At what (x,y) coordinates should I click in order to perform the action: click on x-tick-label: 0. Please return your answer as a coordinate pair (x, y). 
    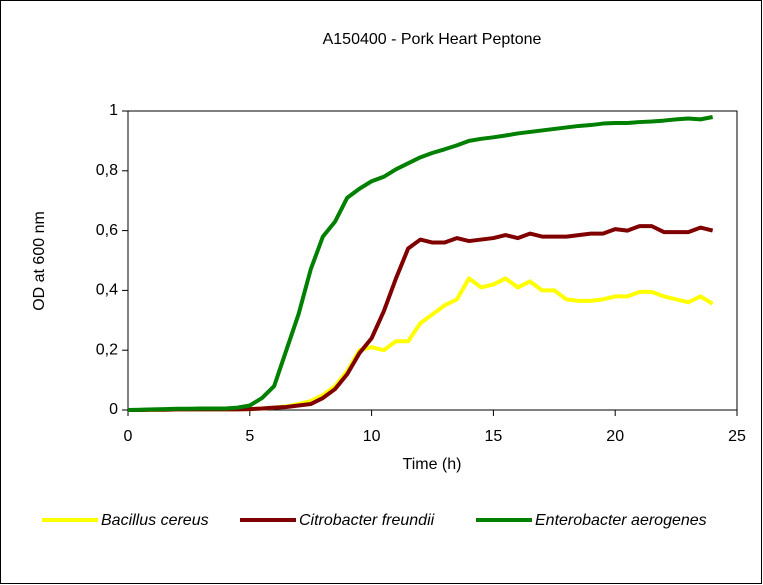
    Looking at the image, I should click on (128, 436).